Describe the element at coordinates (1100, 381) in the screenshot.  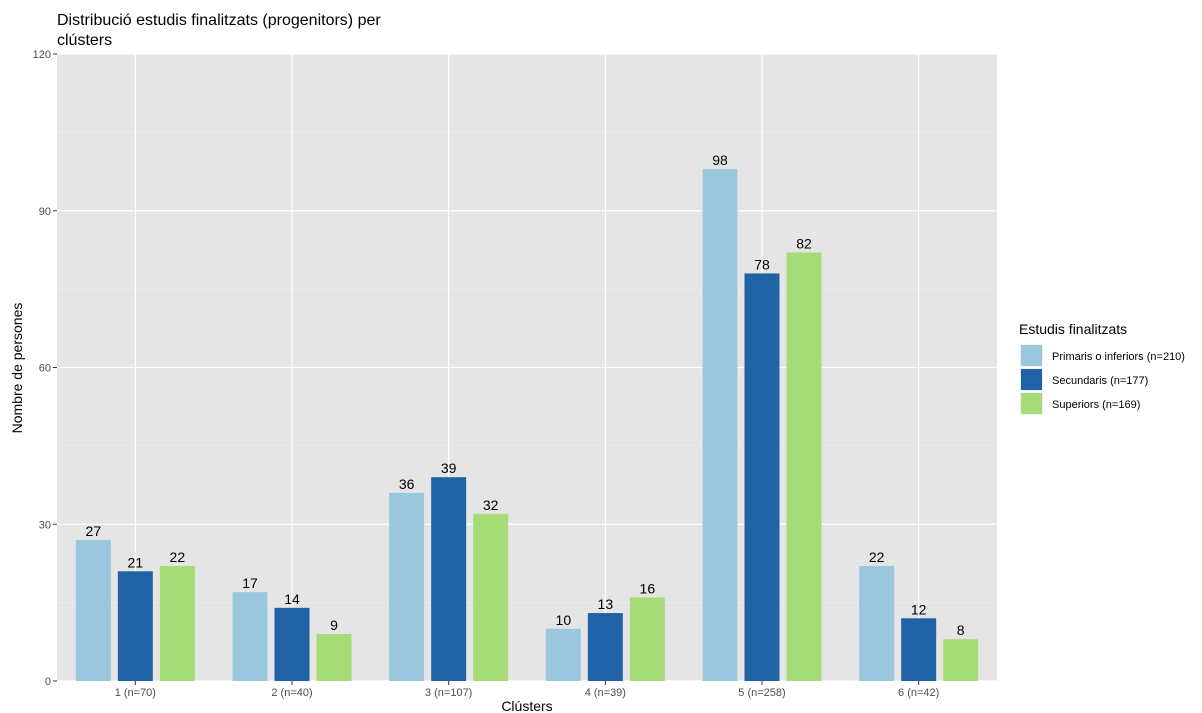
I see `legend-label: Secundaris (n=177)` at that location.